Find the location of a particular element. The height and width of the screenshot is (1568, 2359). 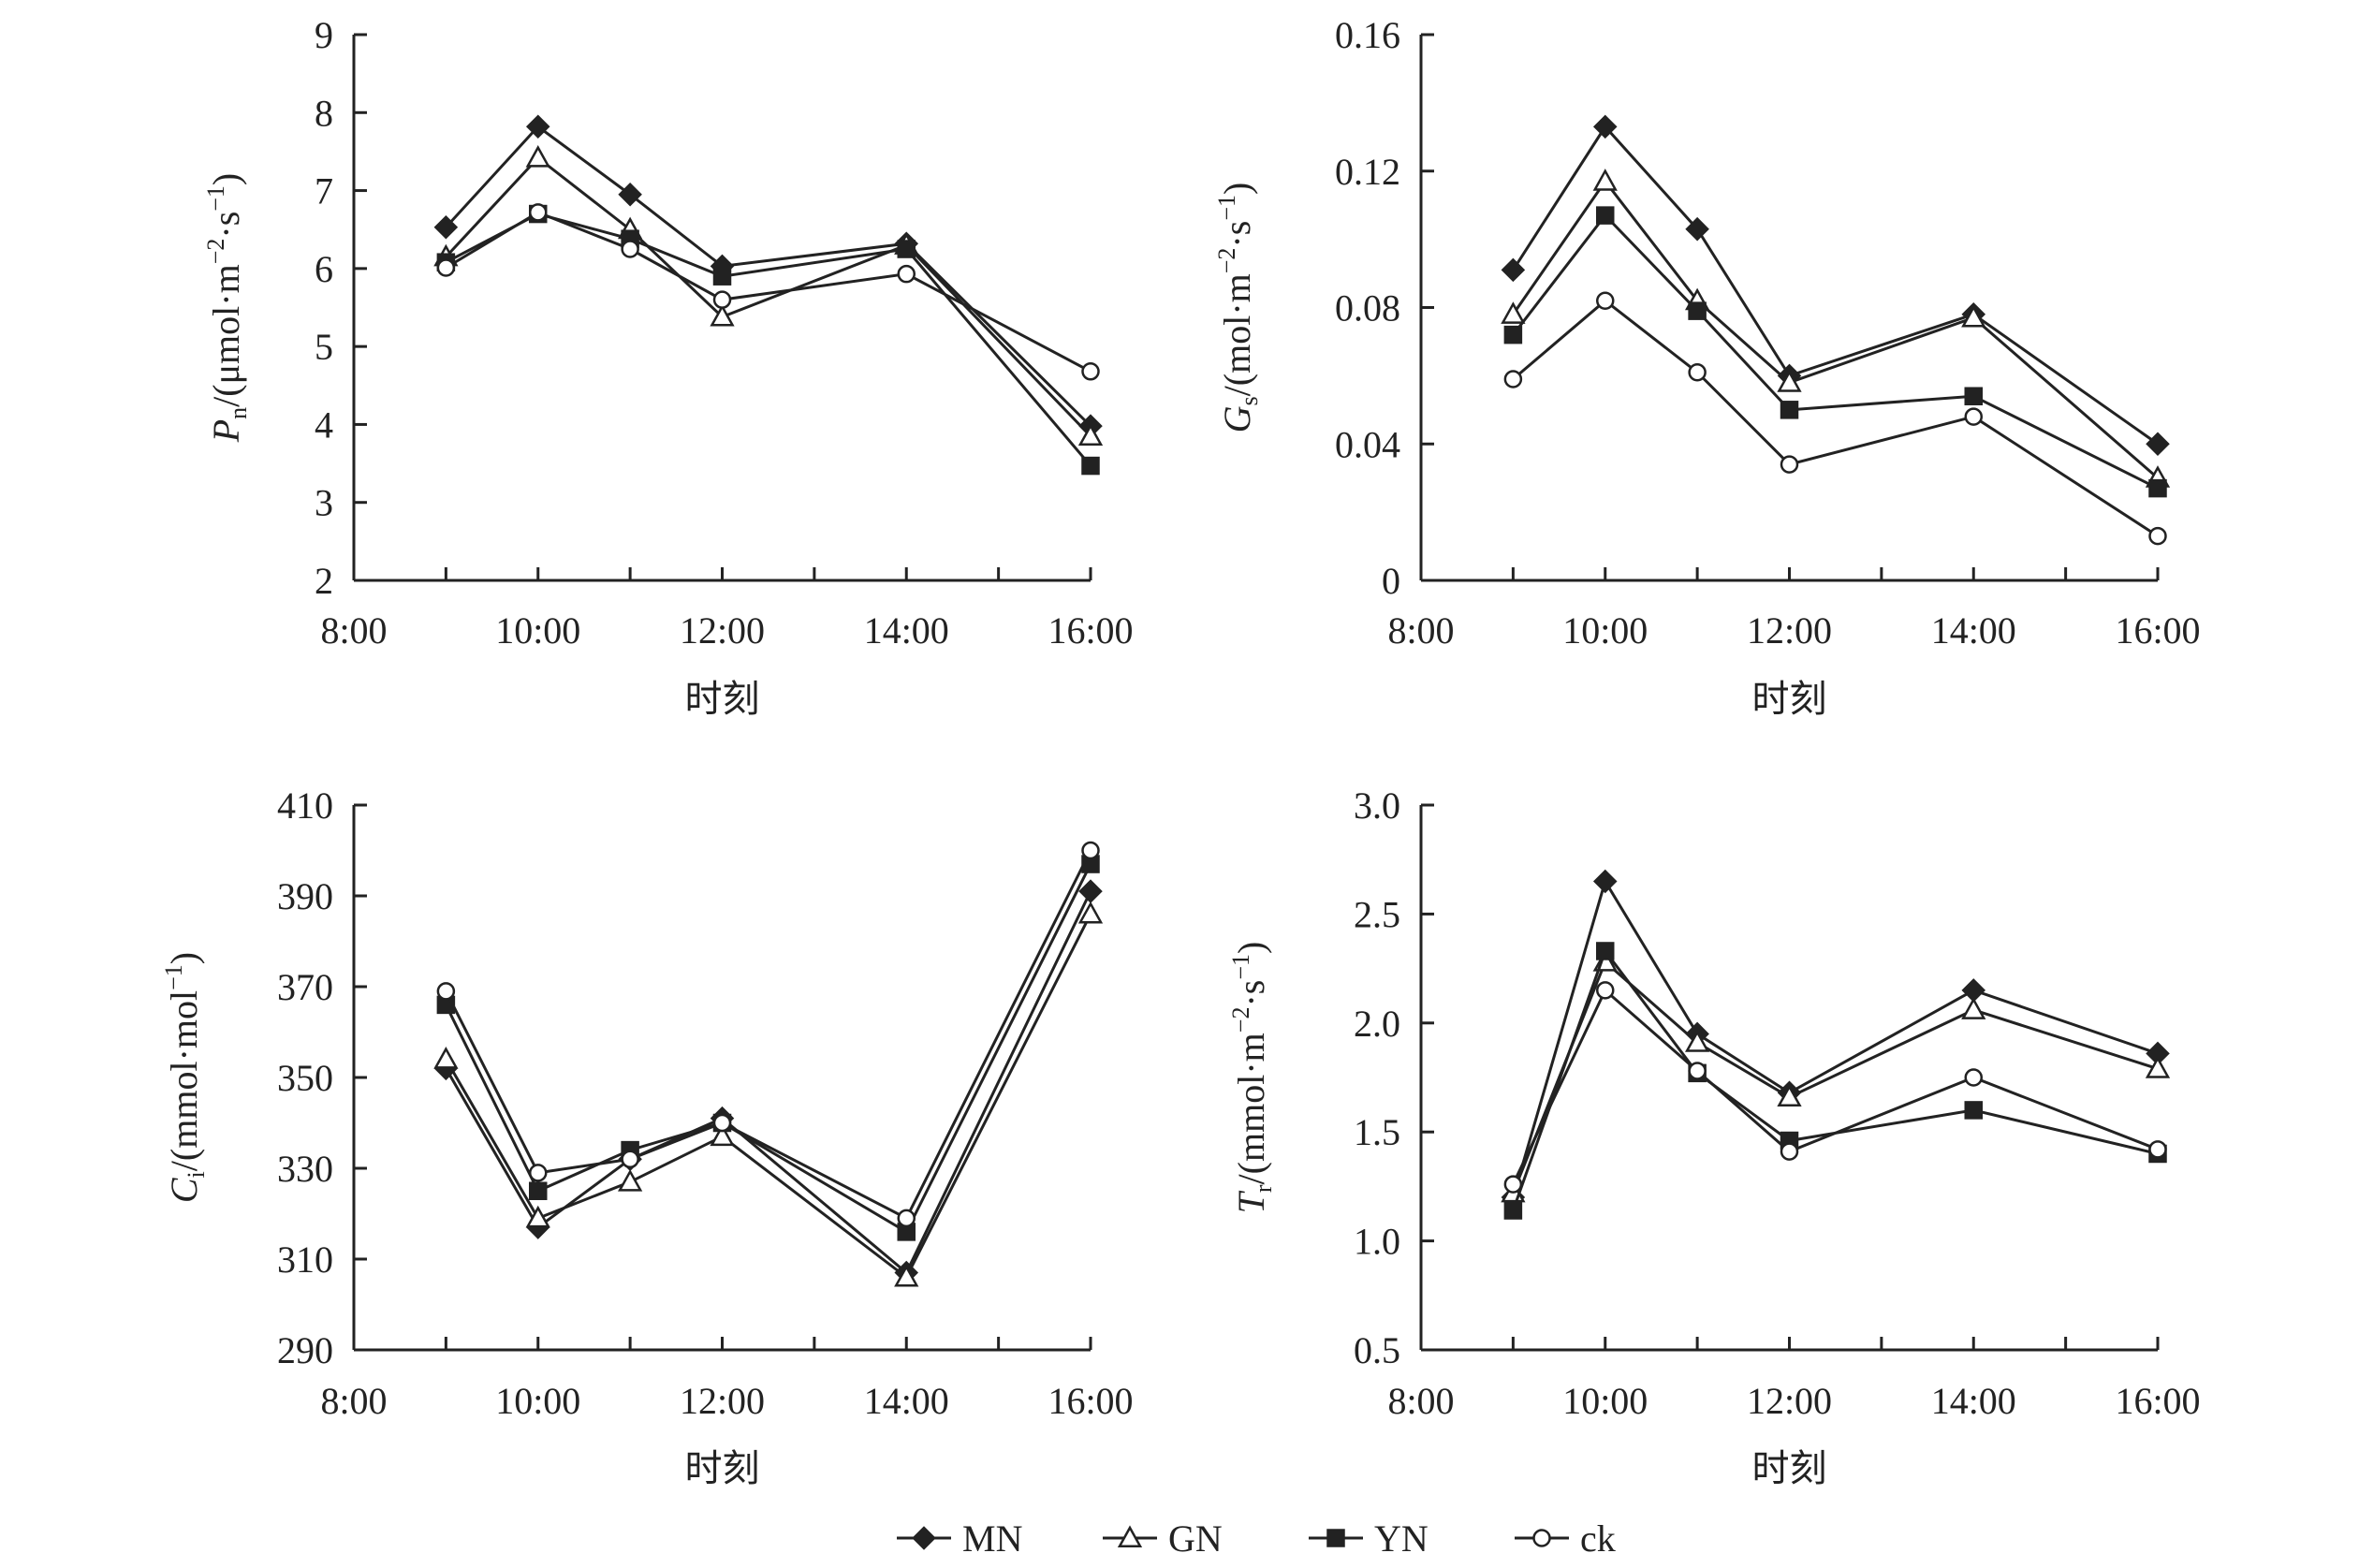

y-tick-label: 0.5 is located at coordinates (1377, 1350).